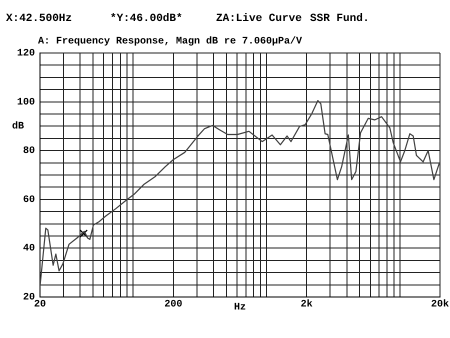 The width and height of the screenshot is (450, 338). What do you see at coordinates (173, 305) in the screenshot?
I see `x-tick-label: 200` at bounding box center [173, 305].